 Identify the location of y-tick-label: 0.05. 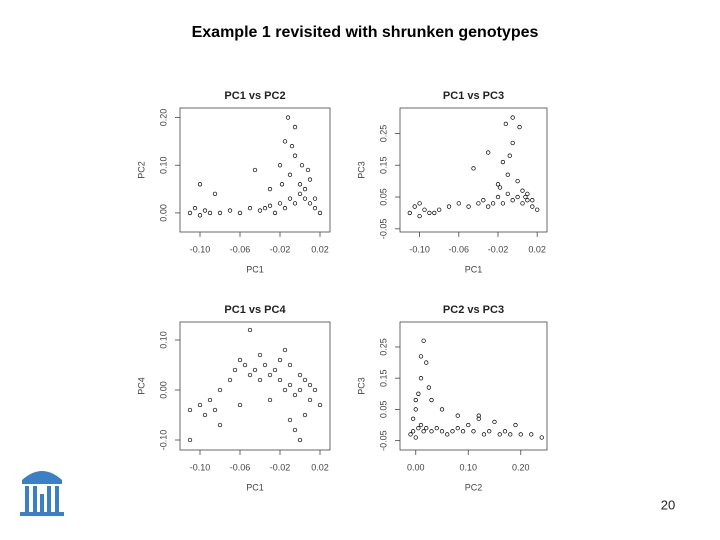
(383, 197).